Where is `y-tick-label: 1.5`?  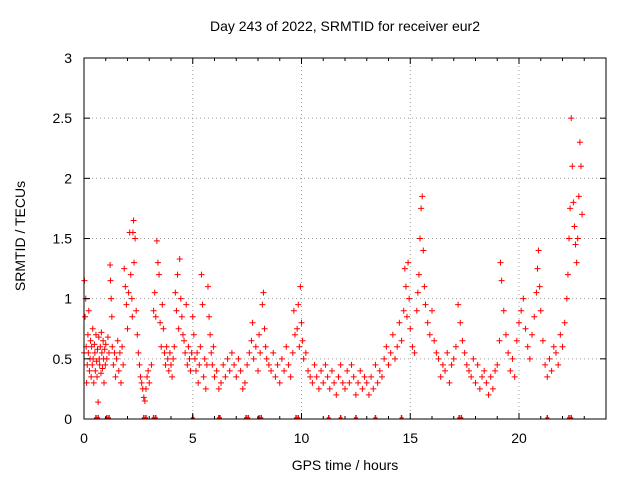 y-tick-label: 1.5 is located at coordinates (63, 239).